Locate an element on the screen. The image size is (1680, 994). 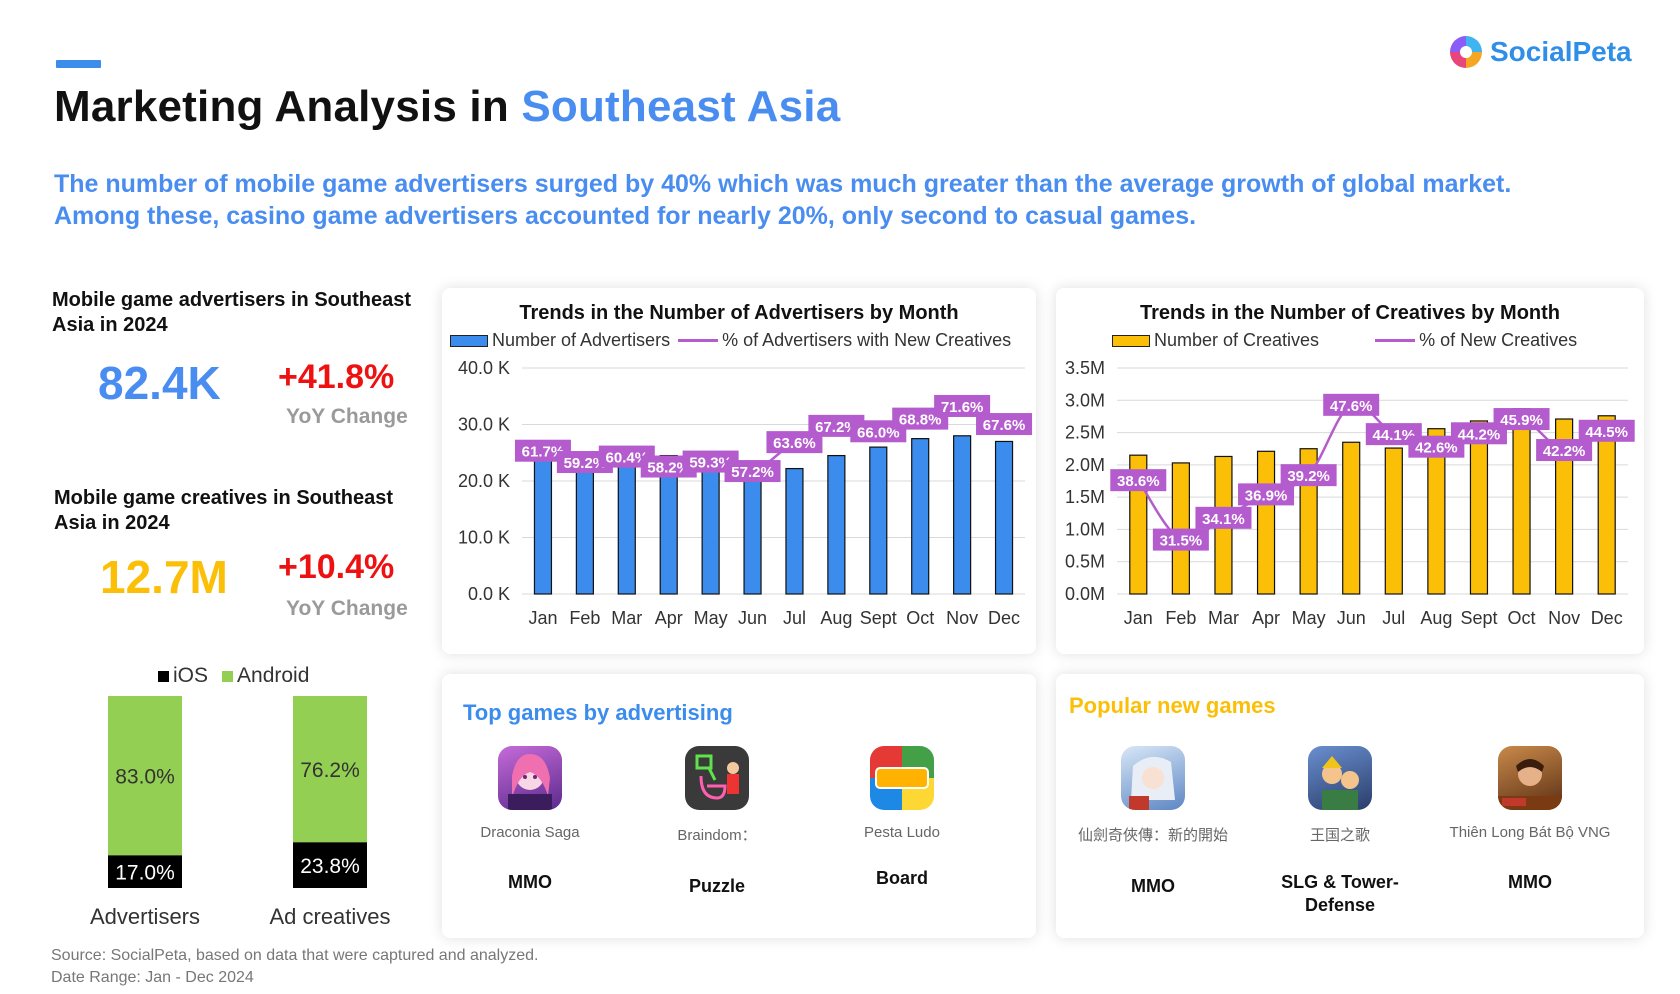
ios-label: 23.8% is located at coordinates (330, 866).